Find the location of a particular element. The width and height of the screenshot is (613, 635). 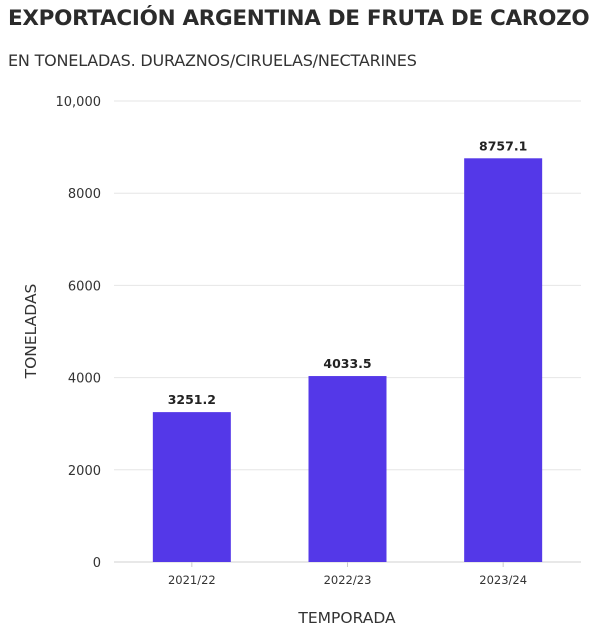

x-axis-label: TEMPORADA is located at coordinates (346, 618).